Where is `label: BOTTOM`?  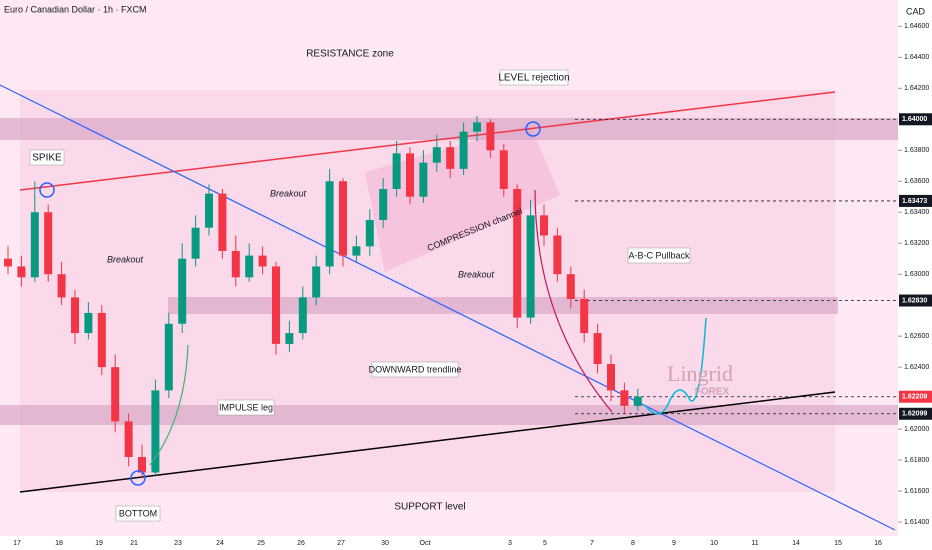
label: BOTTOM is located at coordinates (138, 513).